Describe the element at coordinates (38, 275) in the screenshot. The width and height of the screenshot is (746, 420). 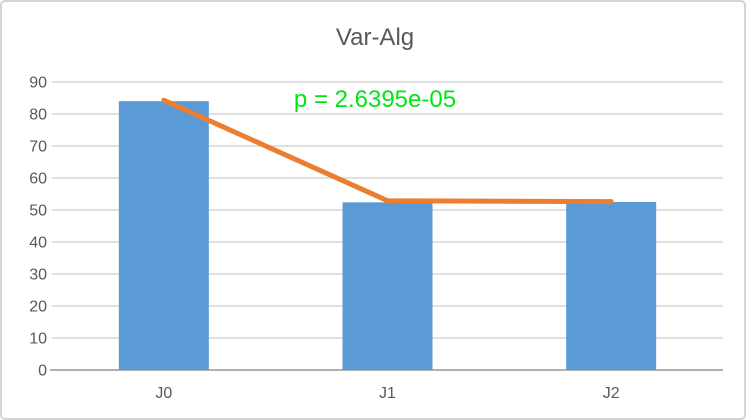
I see `y-tick-label-30: 30` at that location.